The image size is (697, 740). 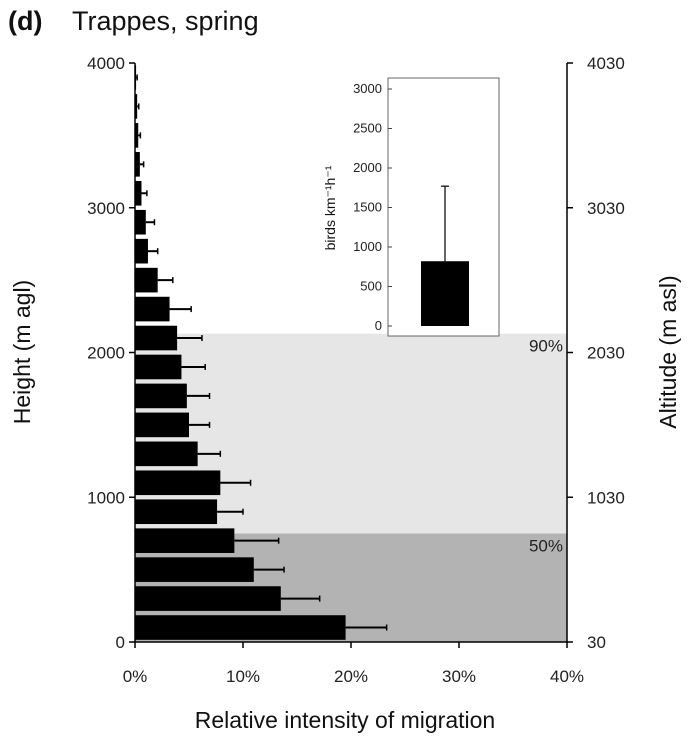 What do you see at coordinates (367, 246) in the screenshot?
I see `inset-y-tick-label: 1000` at bounding box center [367, 246].